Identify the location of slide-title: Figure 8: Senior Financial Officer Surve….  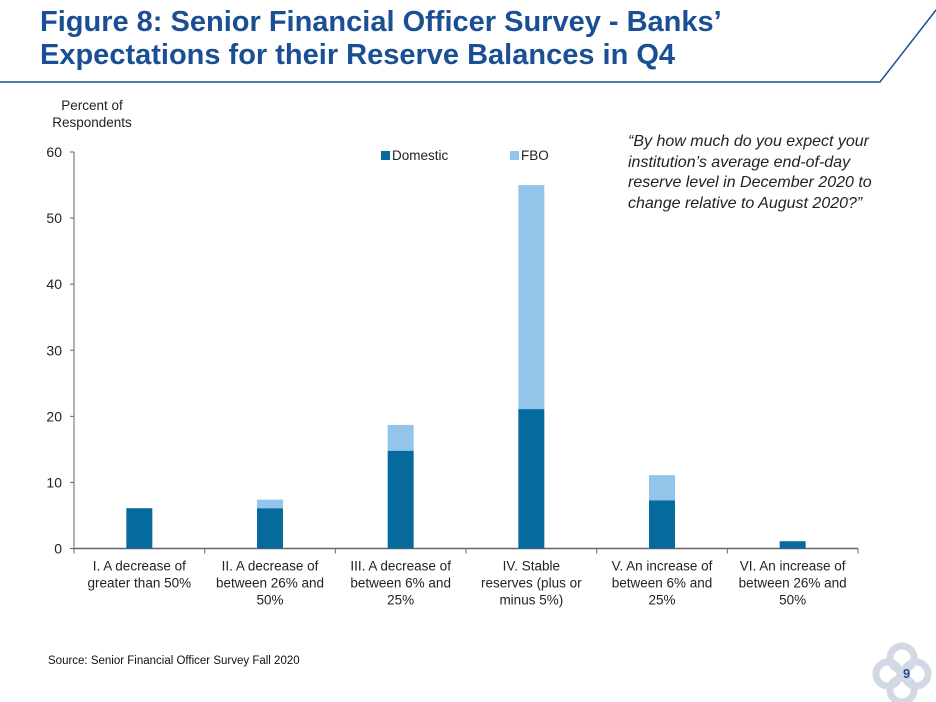
(381, 39).